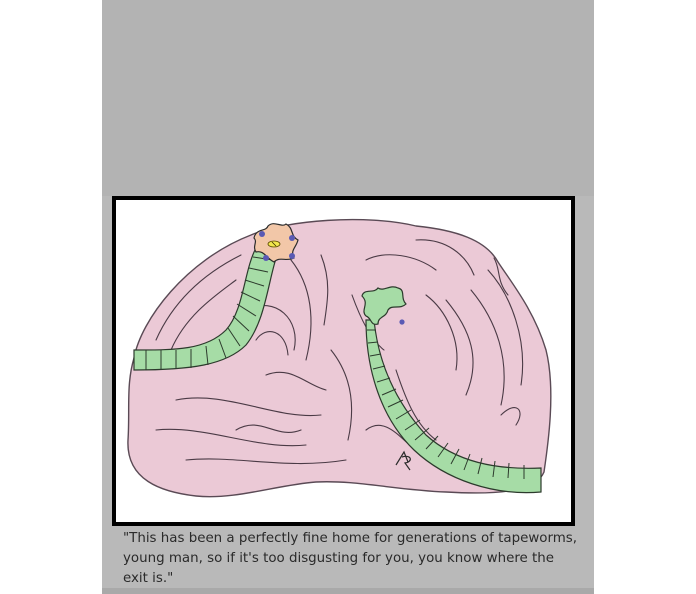 The height and width of the screenshot is (594, 696). I want to click on bottom-divider, so click(348, 591).